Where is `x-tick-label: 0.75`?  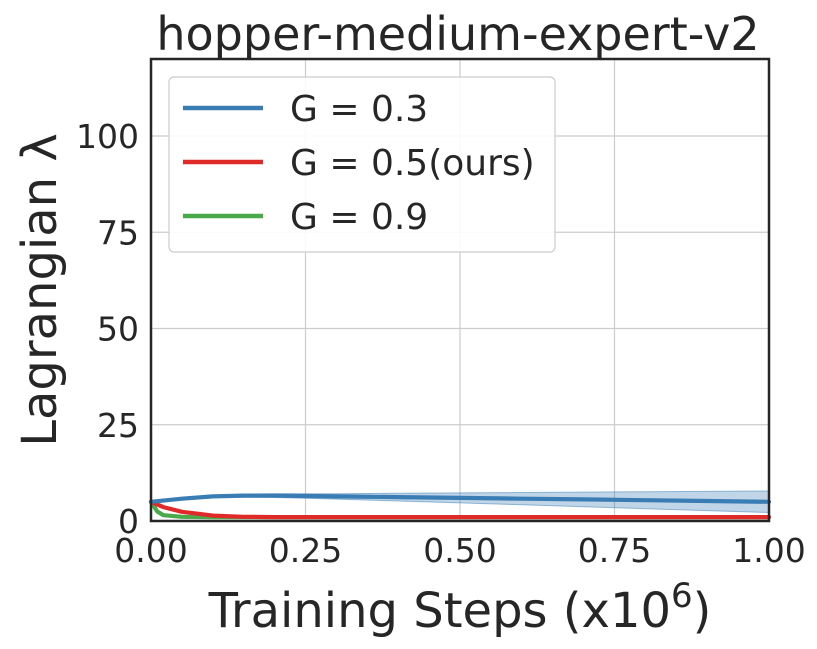
x-tick-label: 0.75 is located at coordinates (614, 550).